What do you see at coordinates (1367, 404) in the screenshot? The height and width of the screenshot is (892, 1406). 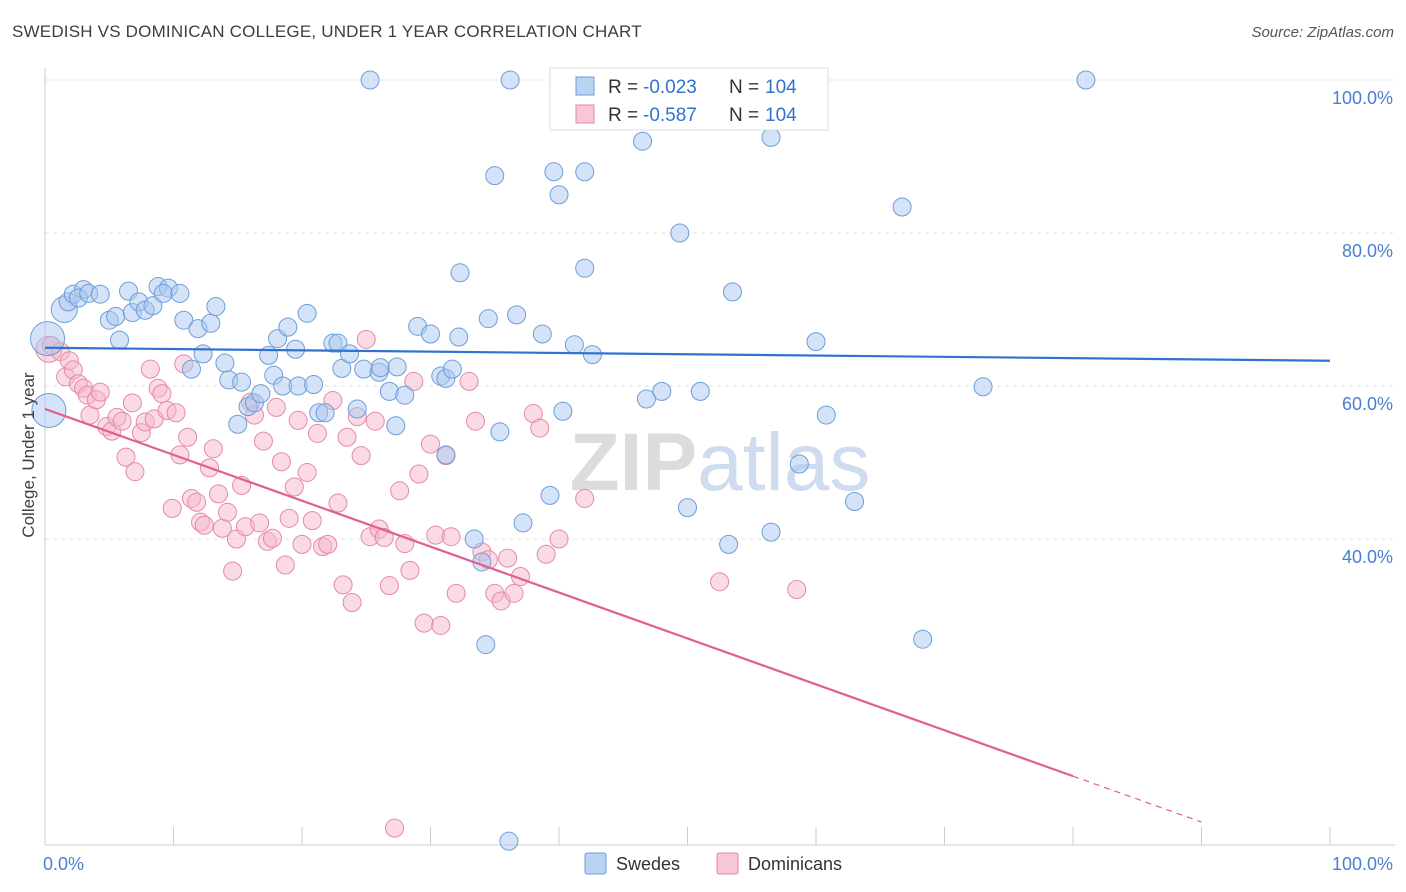 I see `y-tick-label: 60.0%` at bounding box center [1367, 404].